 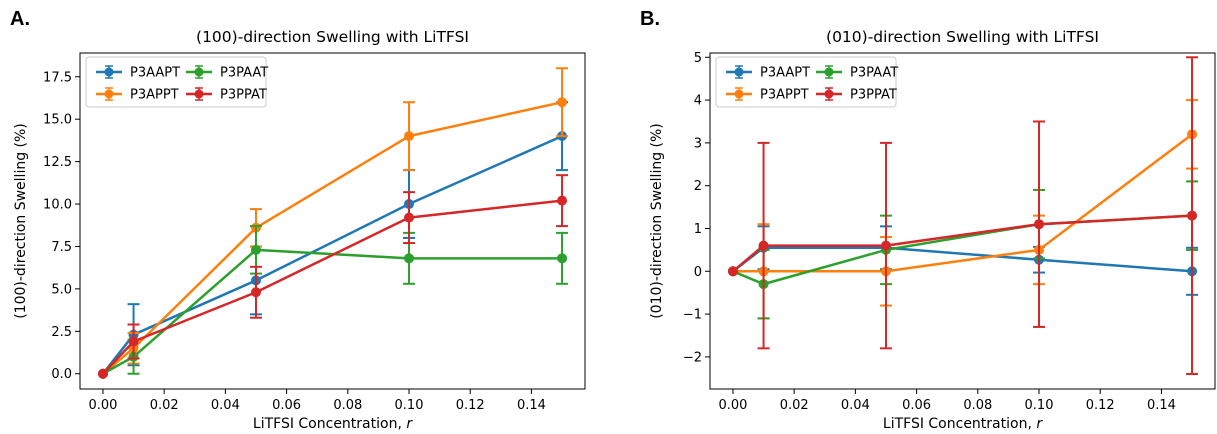 I want to click on legend: P3AAPT P3APPT P3PAAT P3PPAT, so click(x=176, y=82).